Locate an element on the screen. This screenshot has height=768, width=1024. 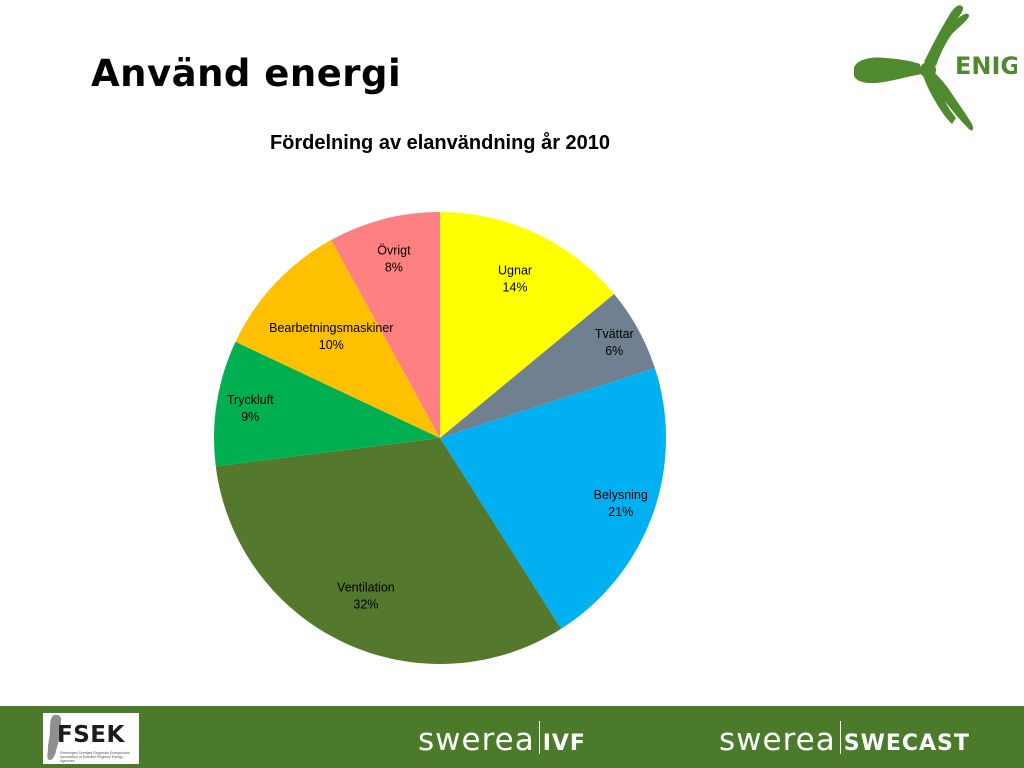
pie-slice-belysning is located at coordinates (553, 498).